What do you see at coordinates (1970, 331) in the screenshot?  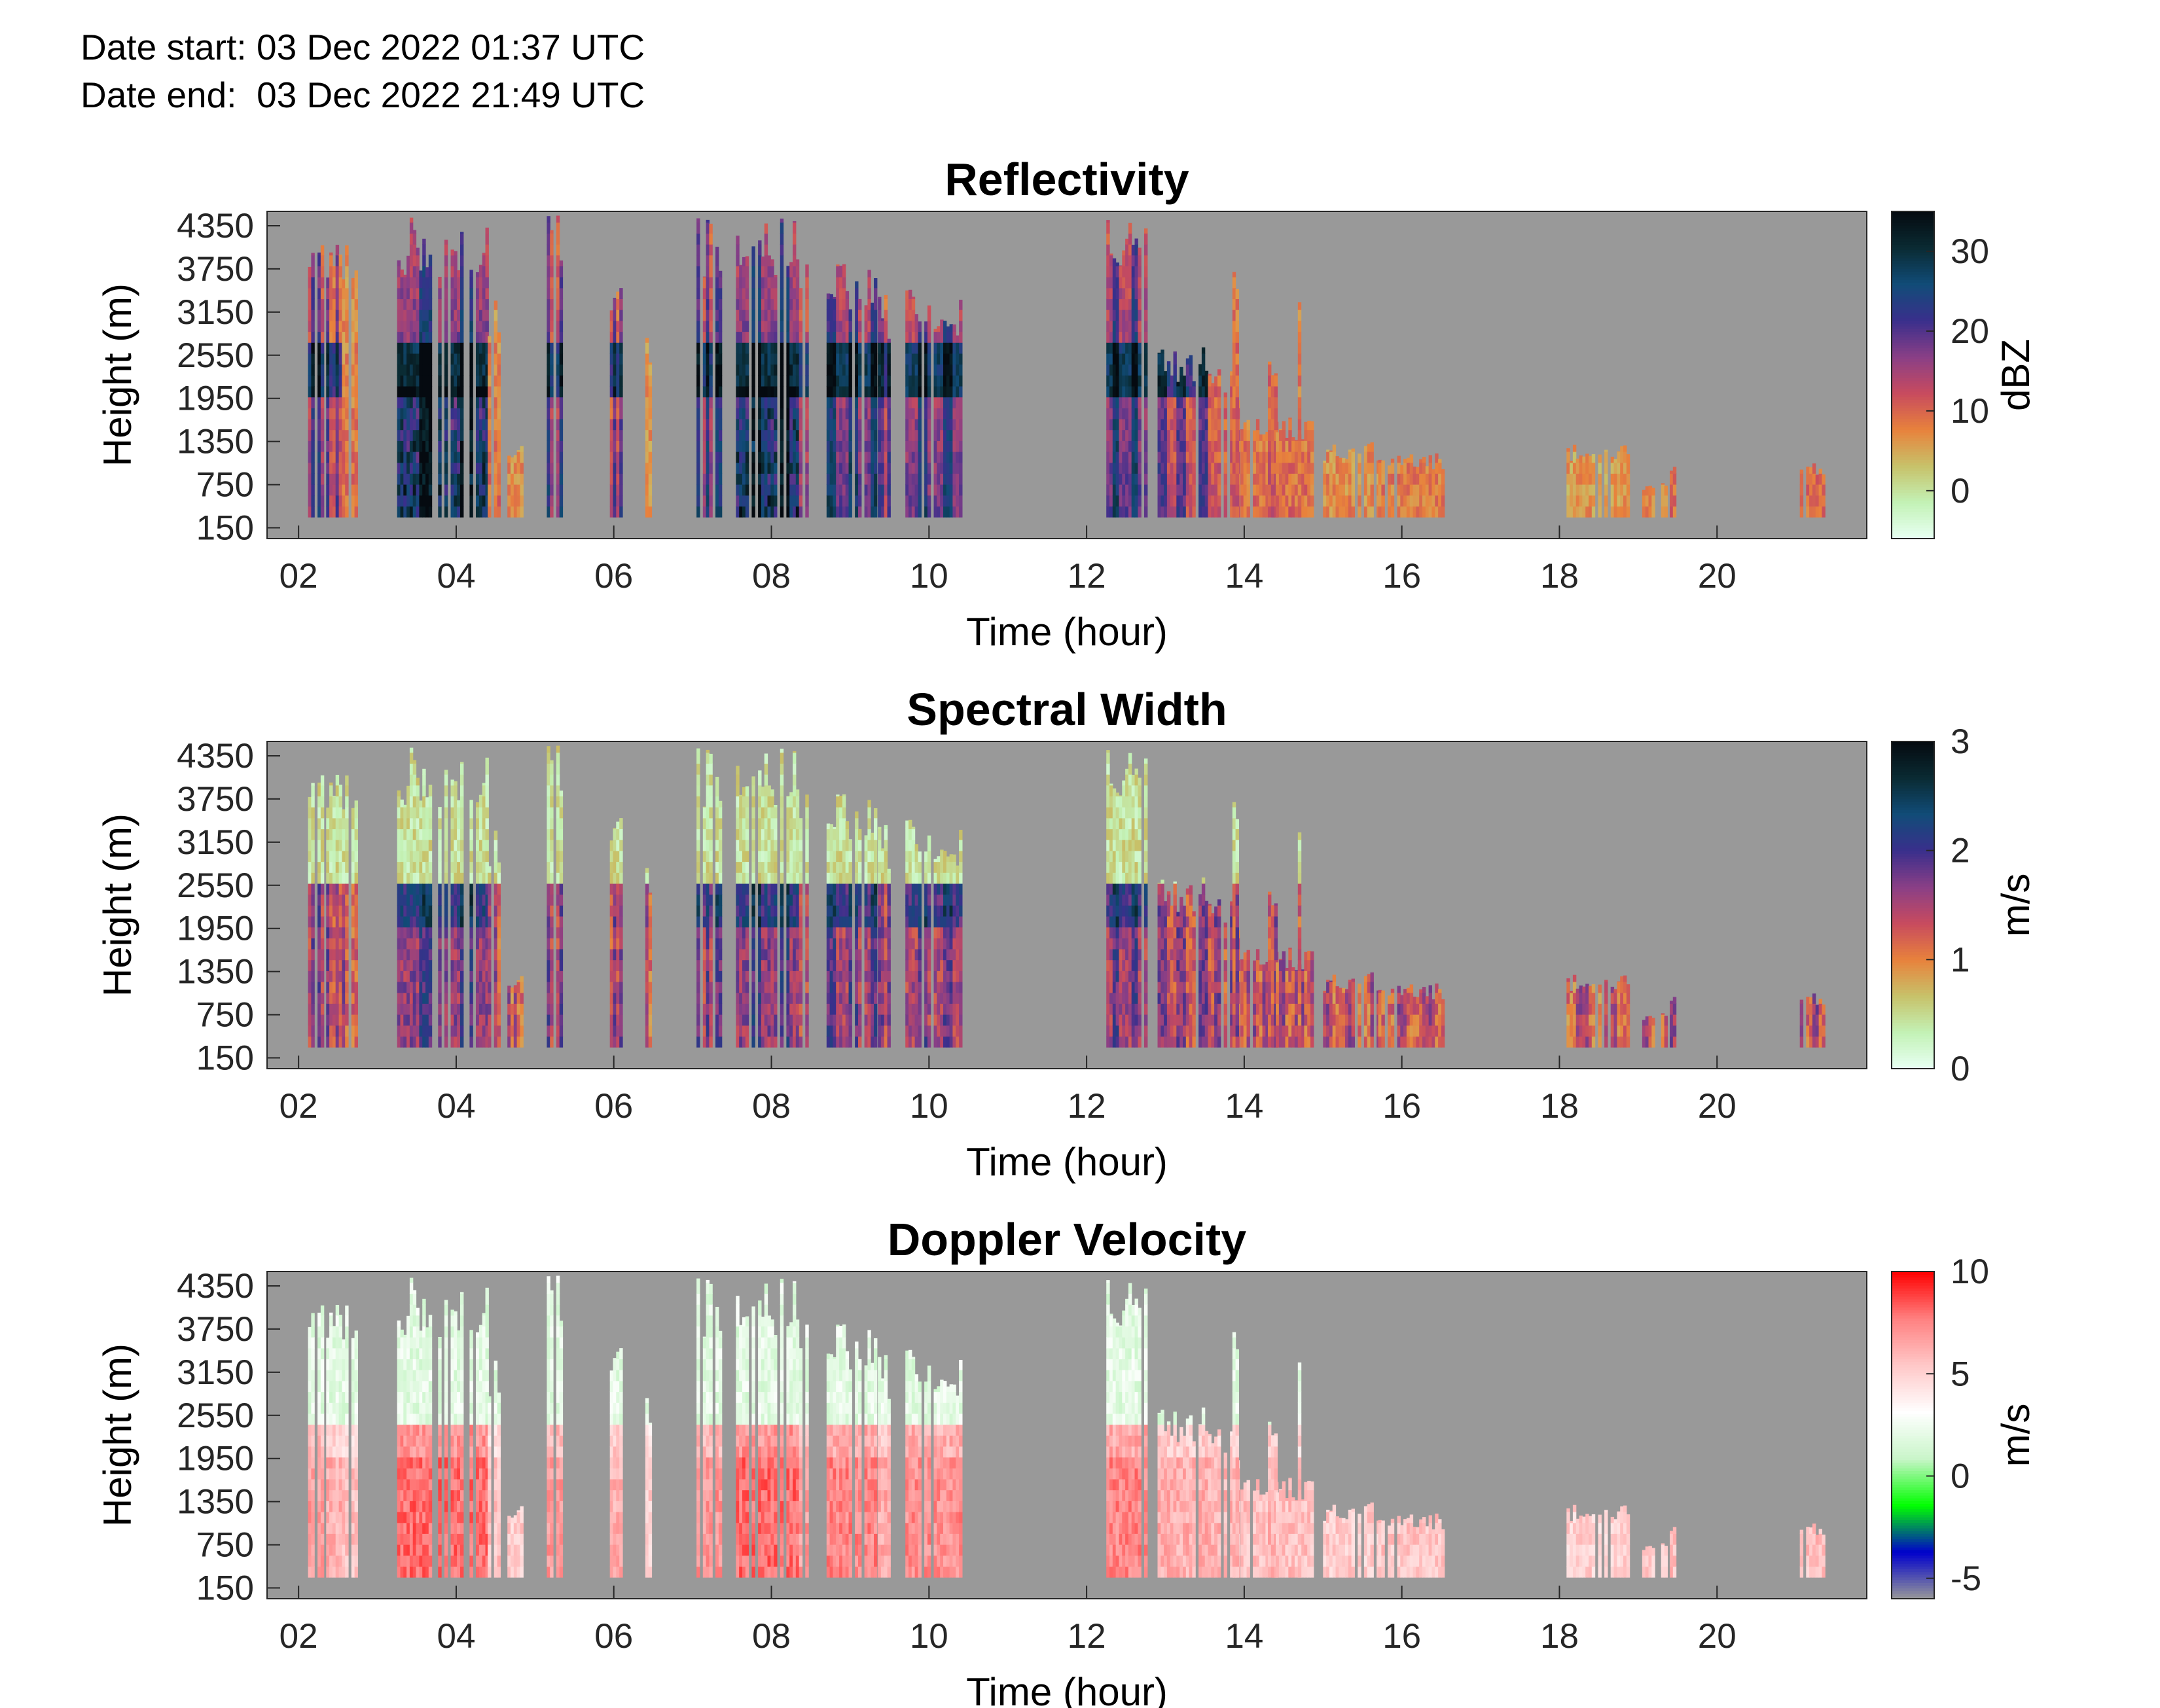 I see `colorbar-tick-label: 20` at bounding box center [1970, 331].